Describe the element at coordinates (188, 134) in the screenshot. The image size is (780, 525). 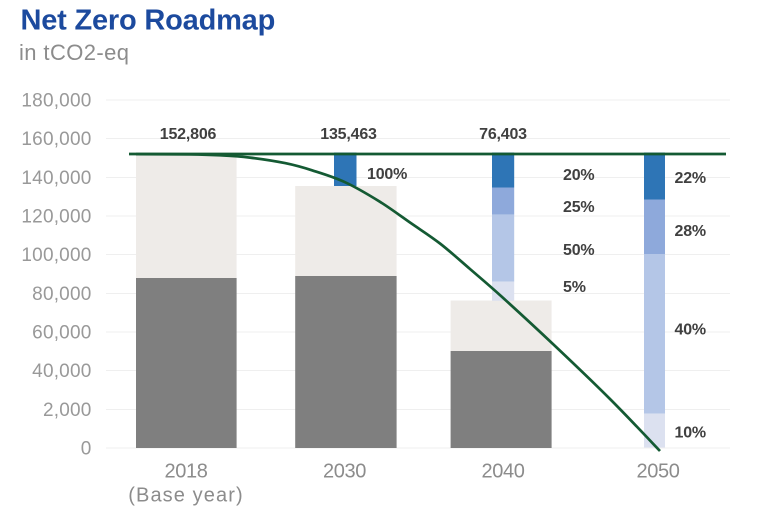
I see `svg-text: 152,806` at that location.